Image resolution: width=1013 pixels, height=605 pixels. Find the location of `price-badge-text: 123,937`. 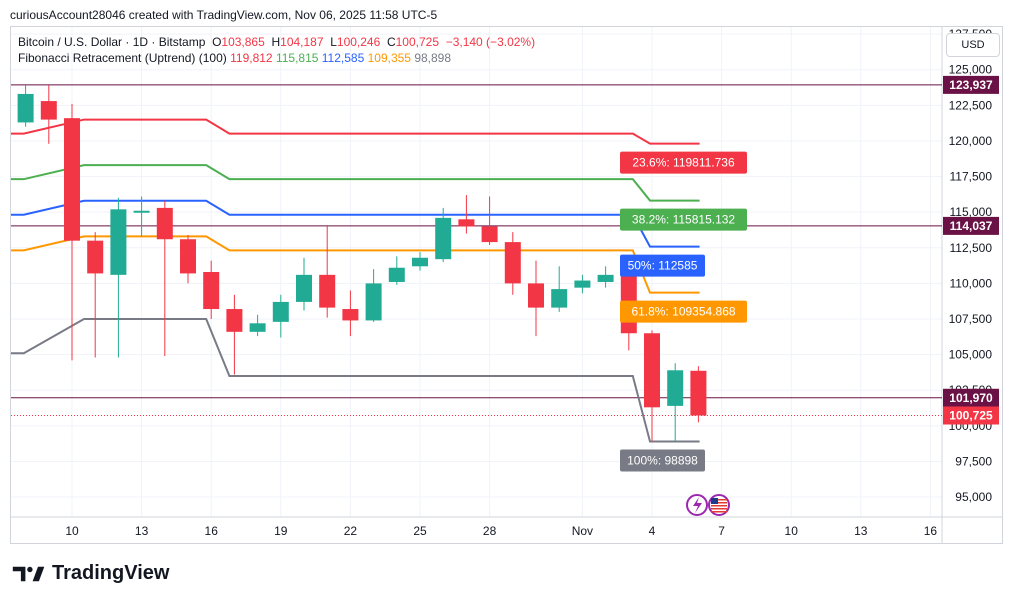

price-badge-text: 123,937 is located at coordinates (971, 85).